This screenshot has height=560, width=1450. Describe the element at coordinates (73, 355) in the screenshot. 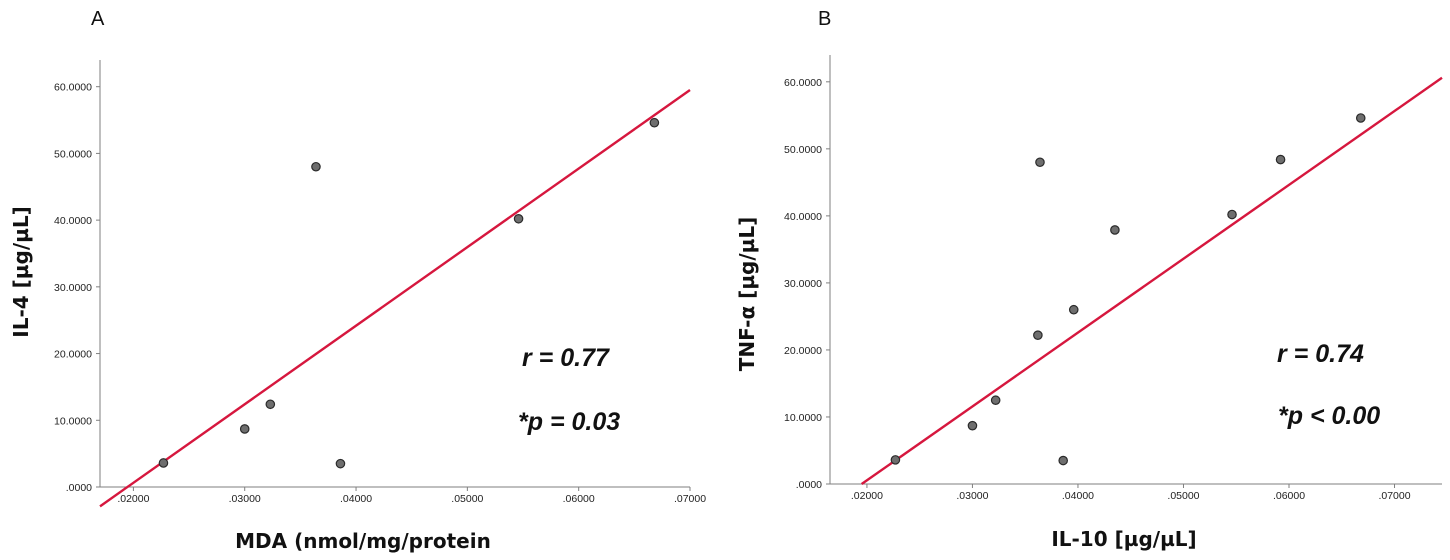

I see `panel-a-y-tick-label: 20.0000` at that location.